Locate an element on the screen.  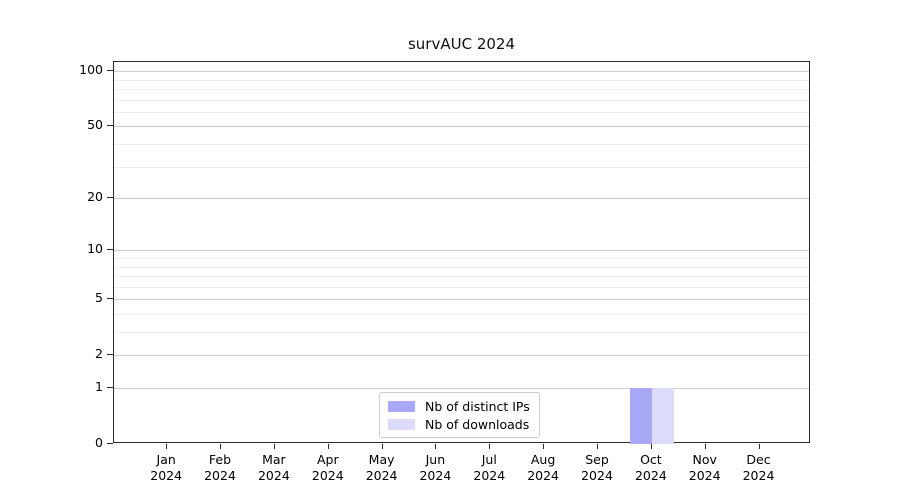
bar-nb-of-distinct-ips is located at coordinates (640, 416).